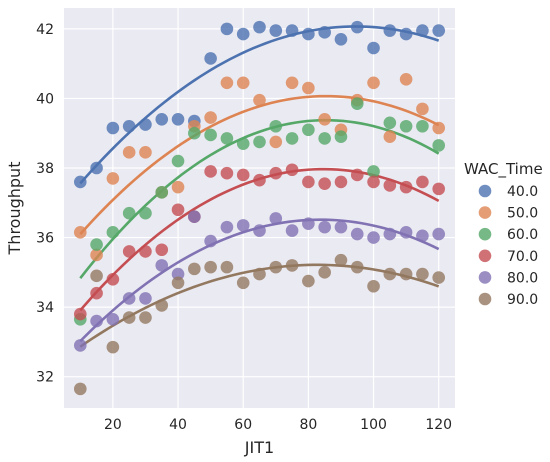  What do you see at coordinates (178, 425) in the screenshot?
I see `x-tick-label: 40` at bounding box center [178, 425].